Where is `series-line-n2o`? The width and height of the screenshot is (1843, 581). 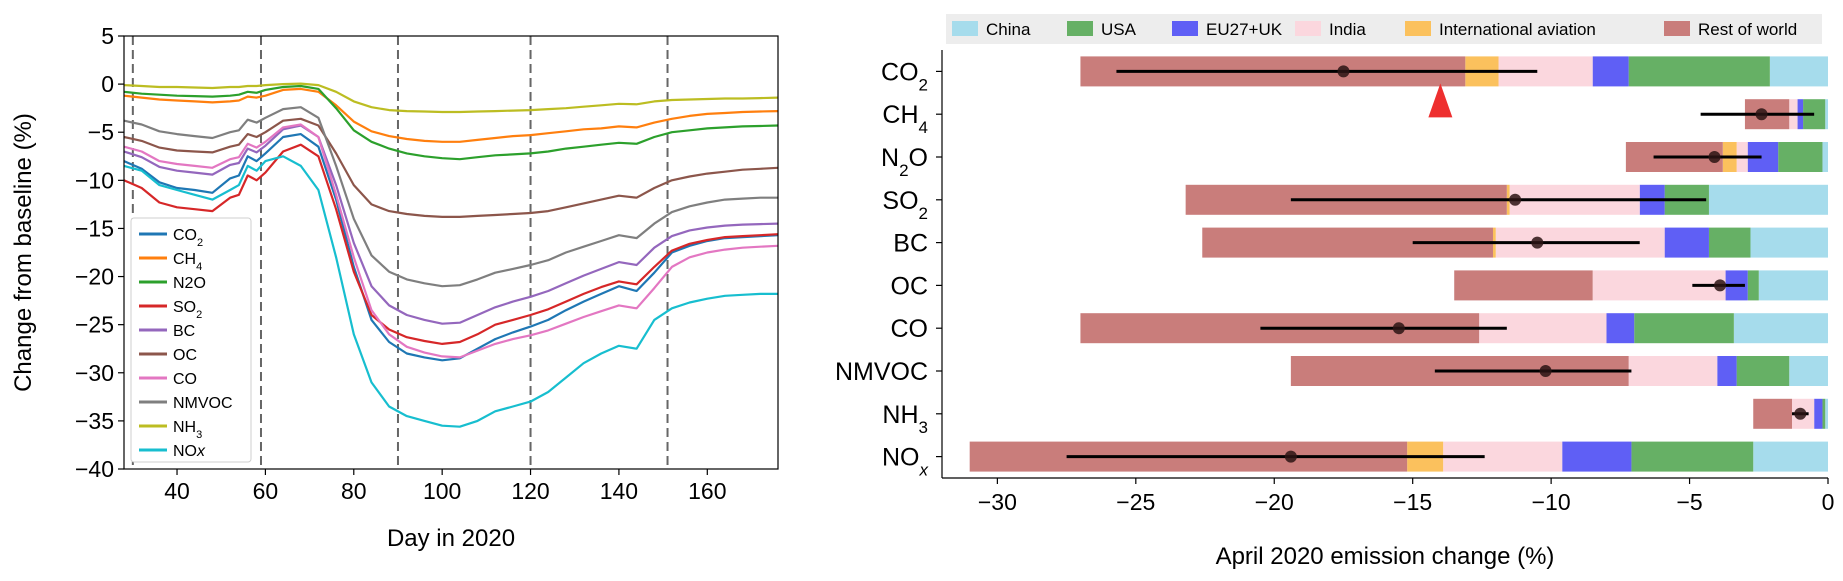
series-line-n2o is located at coordinates (451, 122).